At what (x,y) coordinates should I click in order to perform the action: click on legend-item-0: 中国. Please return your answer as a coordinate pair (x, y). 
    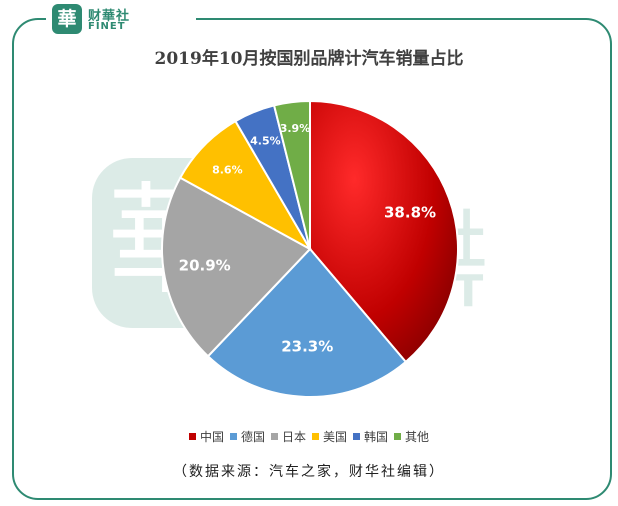
    Looking at the image, I should click on (206, 436).